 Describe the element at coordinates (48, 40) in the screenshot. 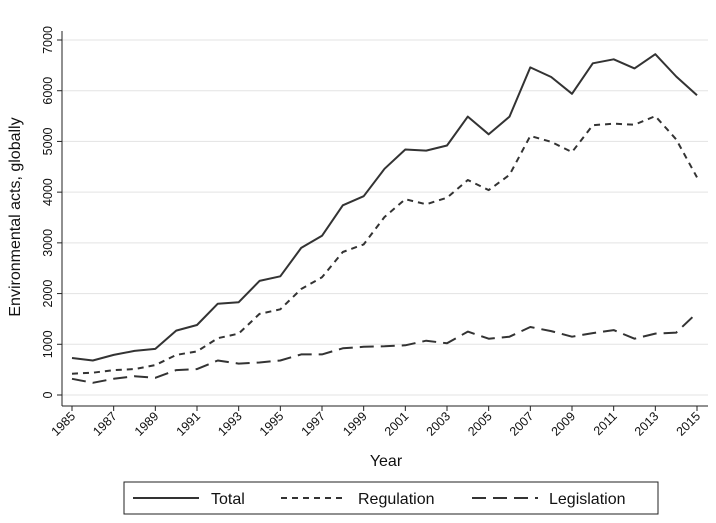

I see `y-tick-label-7000: 7000` at that location.